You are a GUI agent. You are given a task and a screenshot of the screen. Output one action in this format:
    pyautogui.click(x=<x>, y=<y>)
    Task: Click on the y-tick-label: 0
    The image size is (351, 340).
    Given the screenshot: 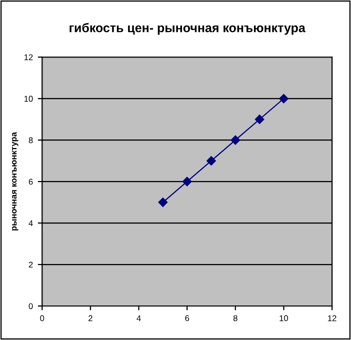 What is the action you would take?
    pyautogui.click(x=30, y=306)
    